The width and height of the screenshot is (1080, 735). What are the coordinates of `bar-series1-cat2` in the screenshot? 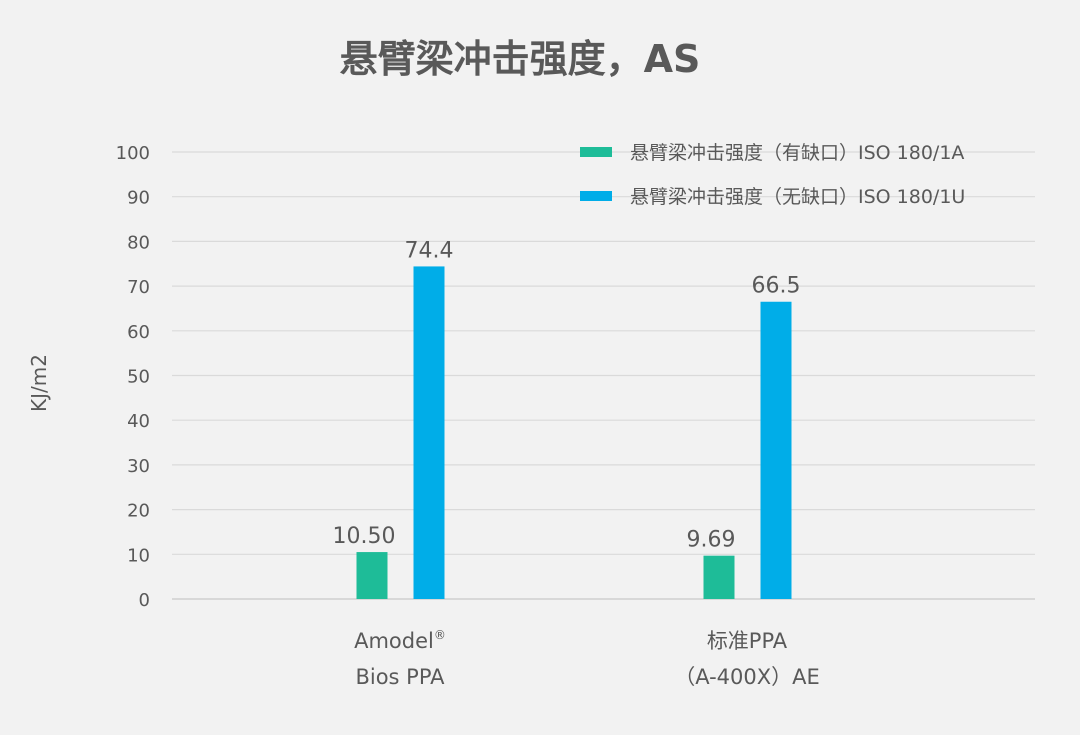 It's located at (719, 577).